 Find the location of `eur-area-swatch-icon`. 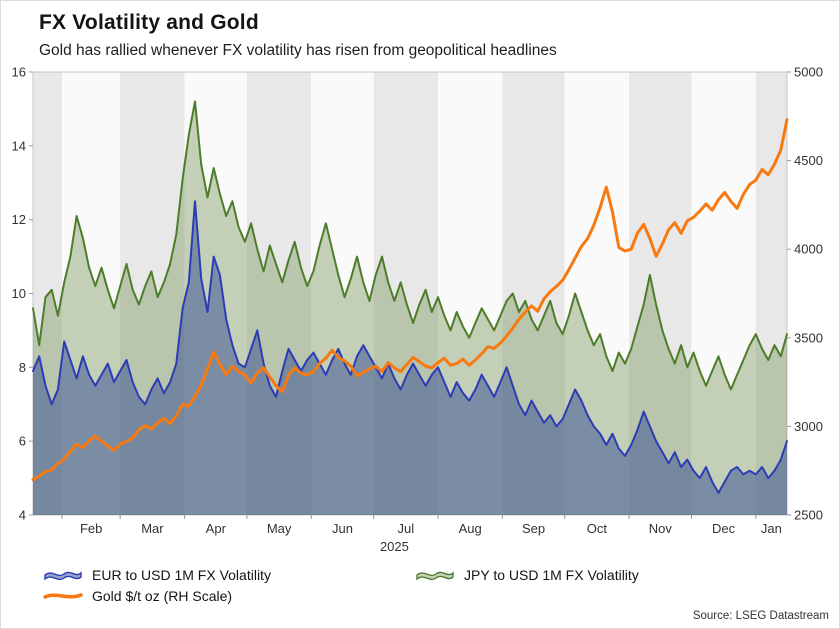

eur-area-swatch-icon is located at coordinates (63, 575).